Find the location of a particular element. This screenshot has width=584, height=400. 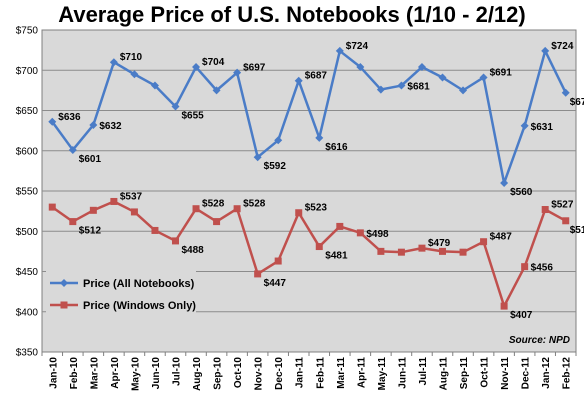

x-tick-label: Mar-10 is located at coordinates (94, 373).